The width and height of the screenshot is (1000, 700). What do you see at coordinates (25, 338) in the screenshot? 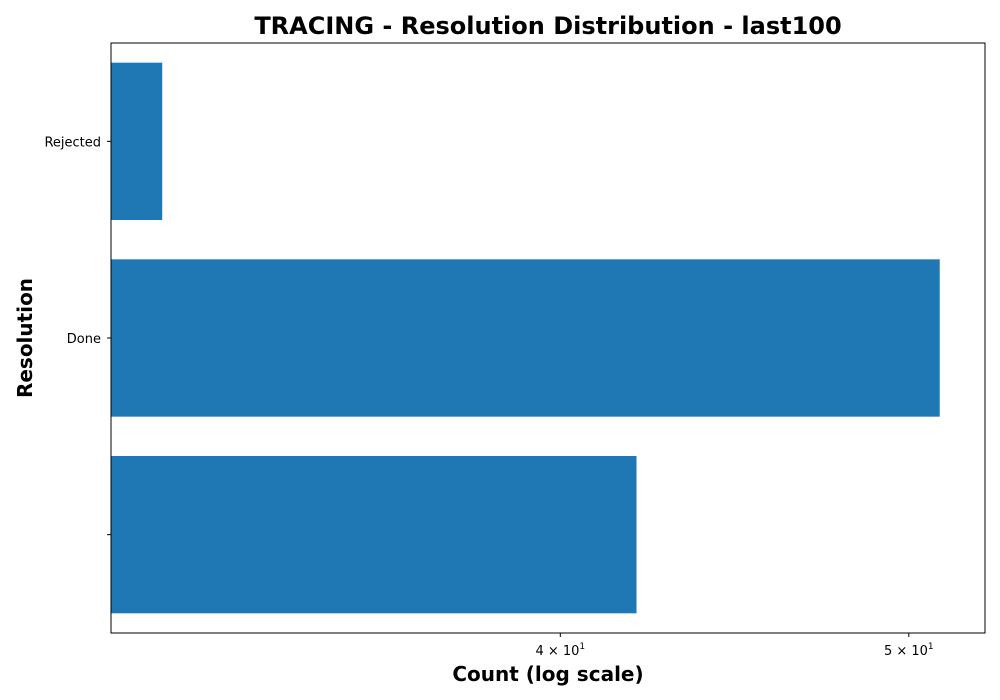
I see `y-axis-label: Resolution` at bounding box center [25, 338].